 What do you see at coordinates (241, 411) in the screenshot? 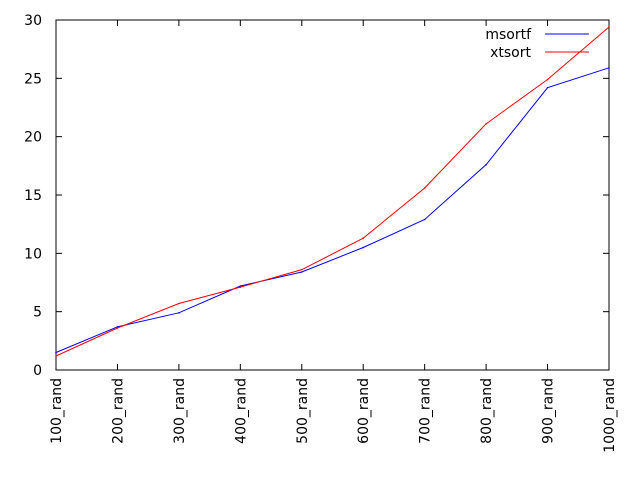
I see `x-tick-label: 400_rand` at bounding box center [241, 411].